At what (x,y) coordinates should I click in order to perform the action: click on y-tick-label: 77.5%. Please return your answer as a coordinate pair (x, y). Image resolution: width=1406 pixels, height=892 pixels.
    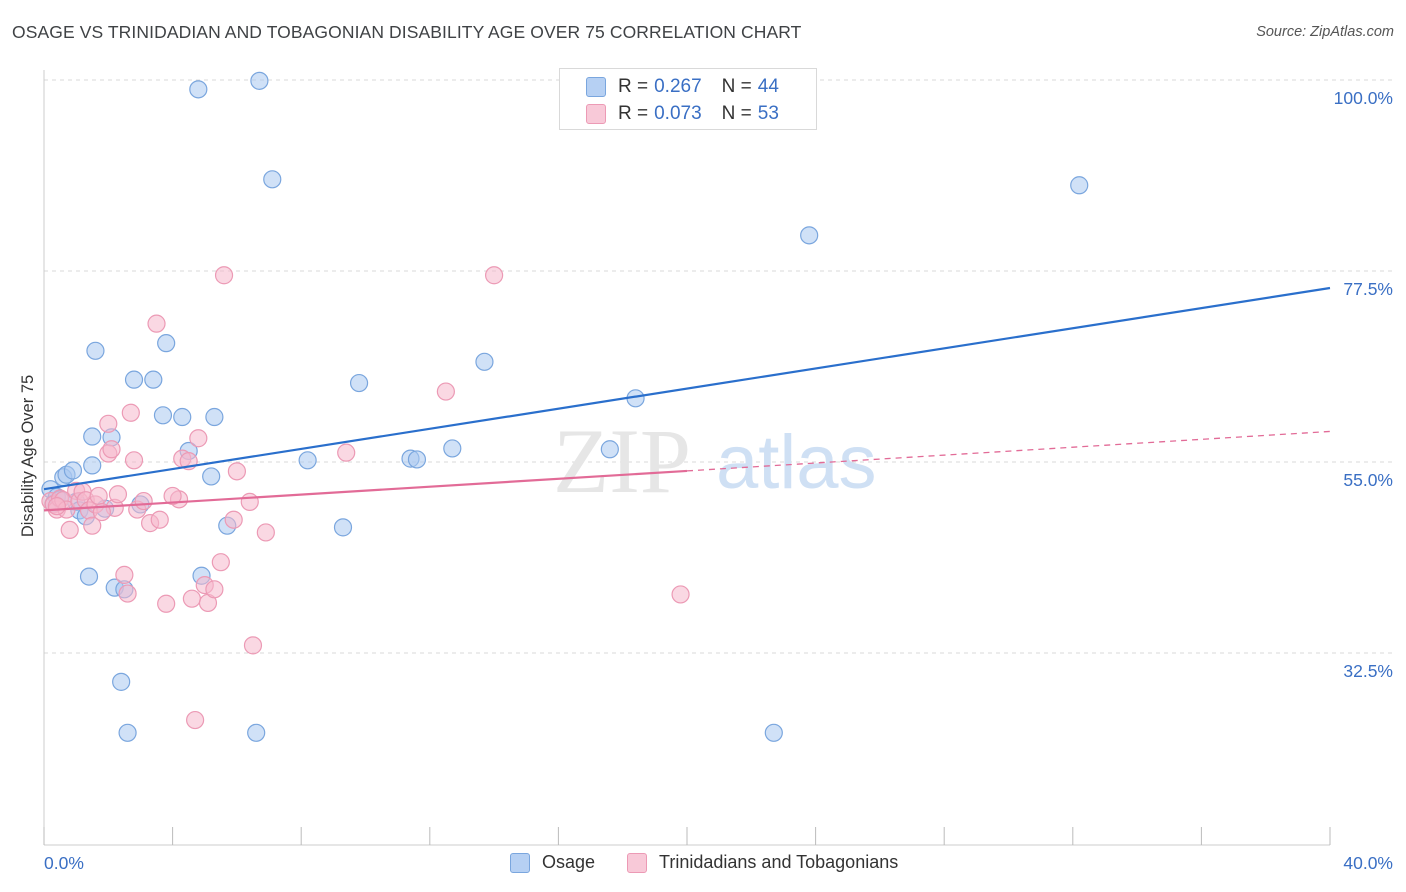
    Looking at the image, I should click on (1368, 289).